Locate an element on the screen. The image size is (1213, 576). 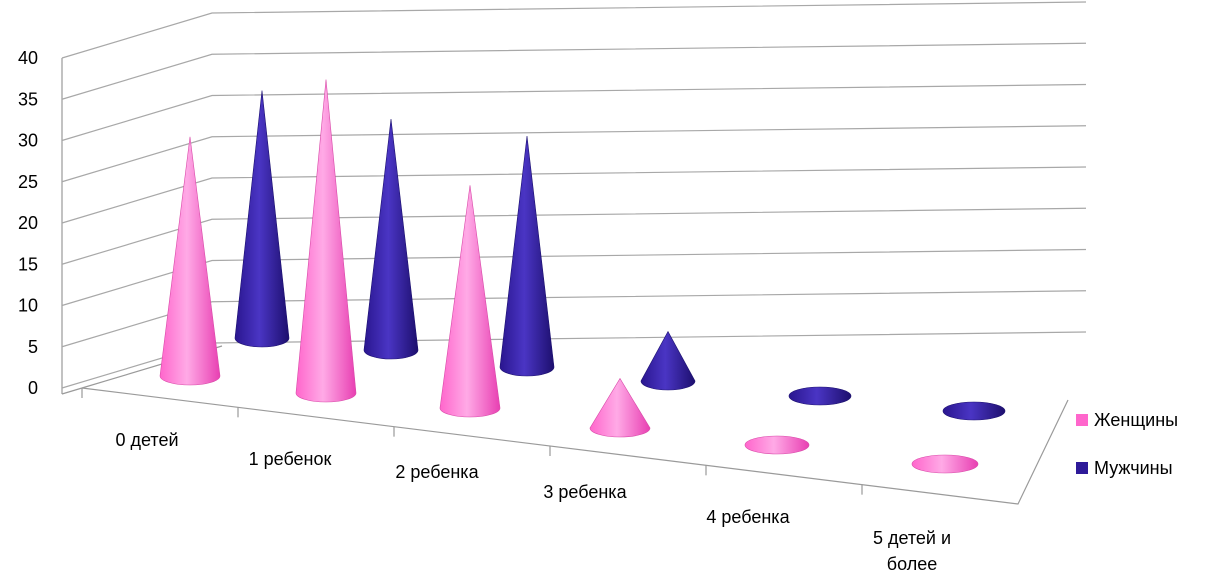
y-tick-label: 15 is located at coordinates (28, 264).